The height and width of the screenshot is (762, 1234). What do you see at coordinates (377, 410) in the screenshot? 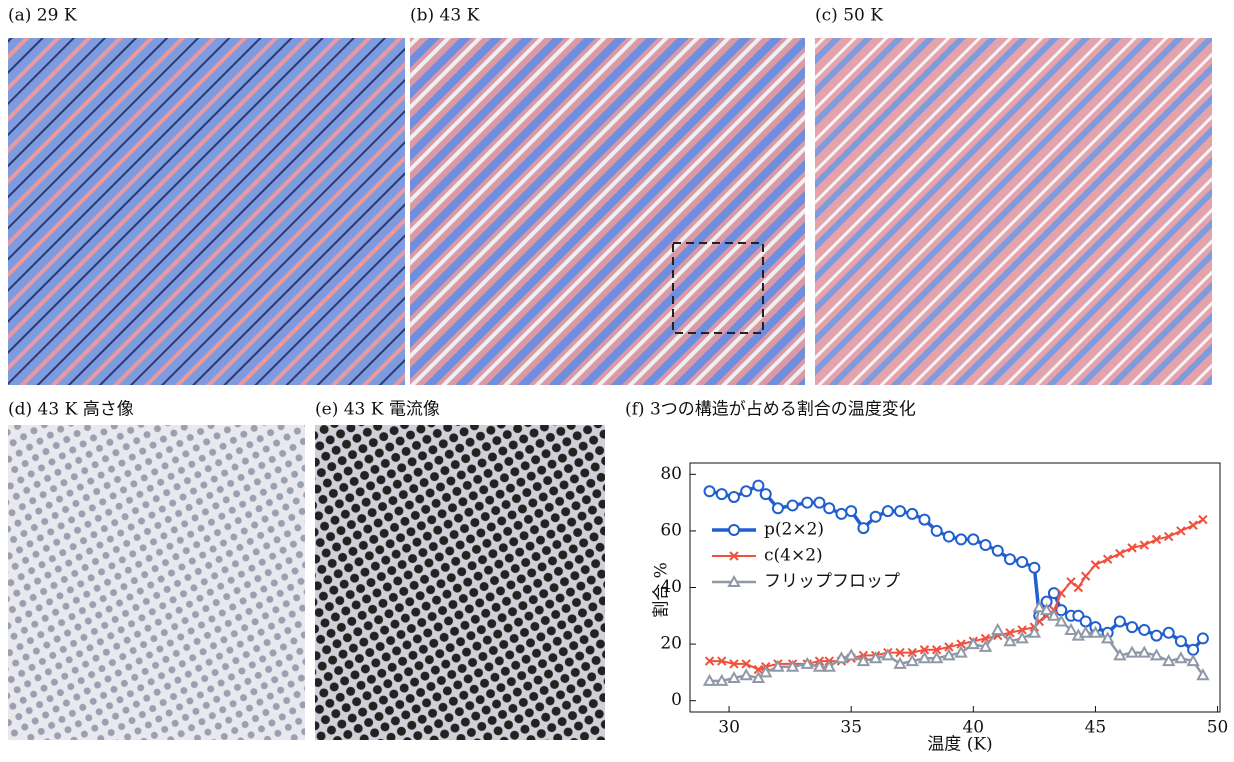
I see `panel-label: (e) 43 K 電流像` at bounding box center [377, 410].